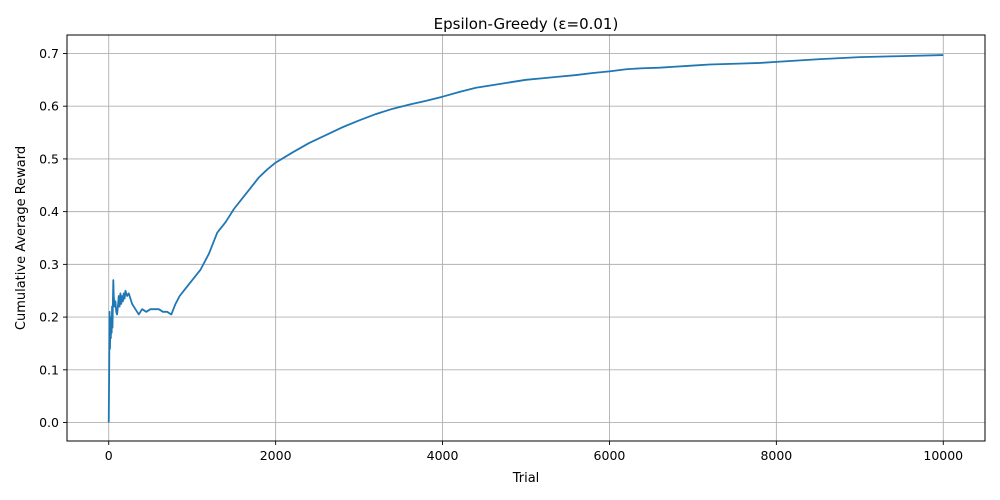 The image size is (1000, 500). Describe the element at coordinates (49, 422) in the screenshot. I see `y-tick-label: 0.0` at that location.